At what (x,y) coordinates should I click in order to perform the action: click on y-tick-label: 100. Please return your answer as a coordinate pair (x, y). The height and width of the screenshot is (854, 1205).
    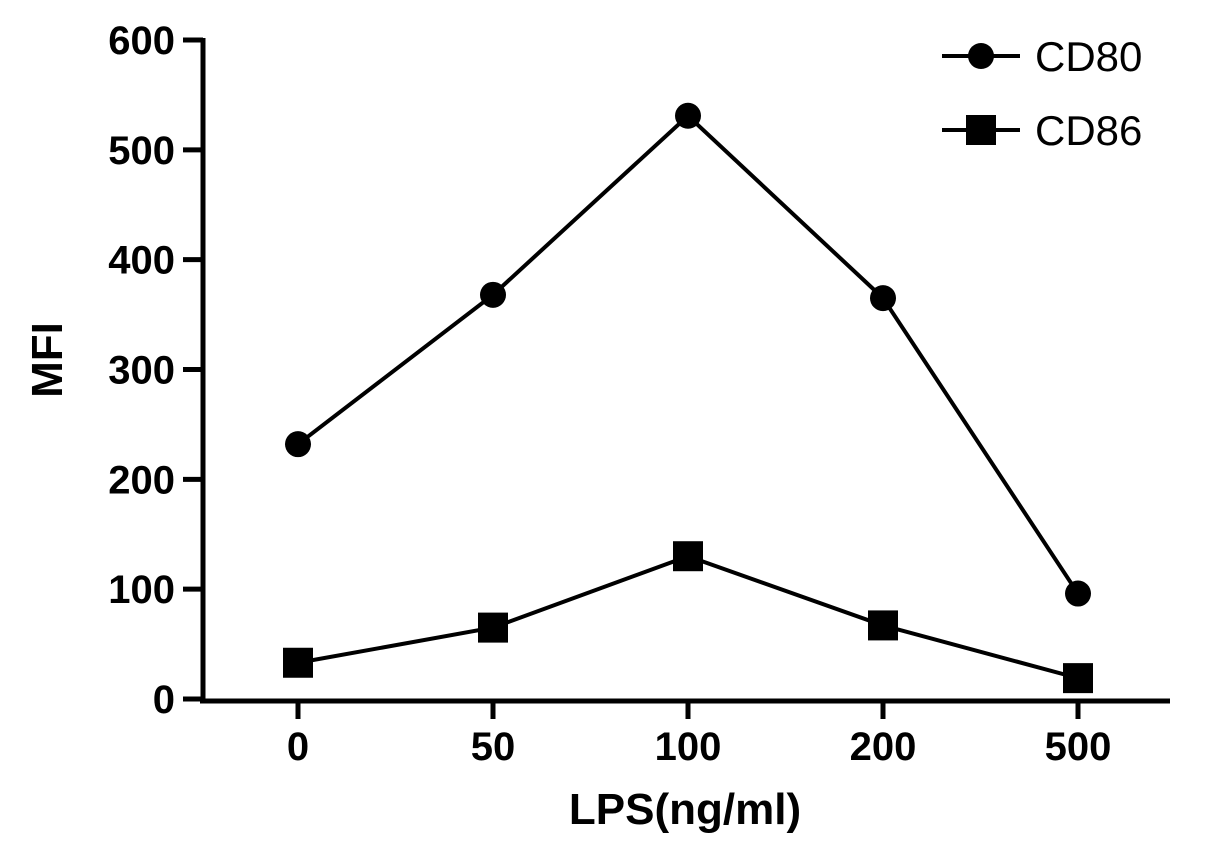
    Looking at the image, I should click on (141, 590).